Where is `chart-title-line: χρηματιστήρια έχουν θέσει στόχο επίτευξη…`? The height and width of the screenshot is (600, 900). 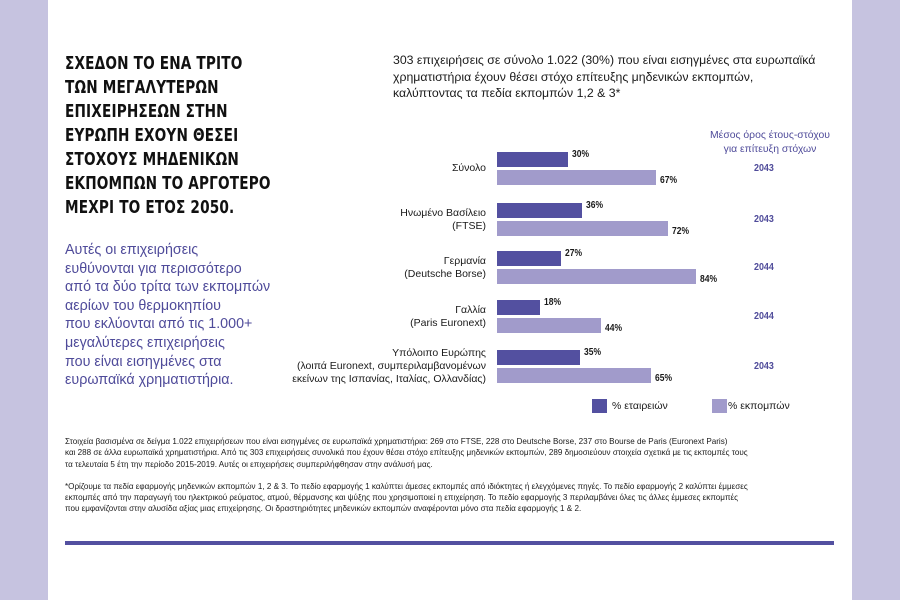 chart-title-line: χρηματιστήρια έχουν θέσει στόχο επίτευξη… is located at coordinates (573, 76).